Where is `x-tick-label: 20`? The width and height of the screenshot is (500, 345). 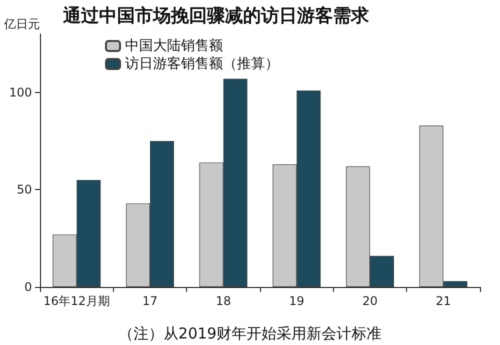
x-tick-label: 20 is located at coordinates (370, 301).